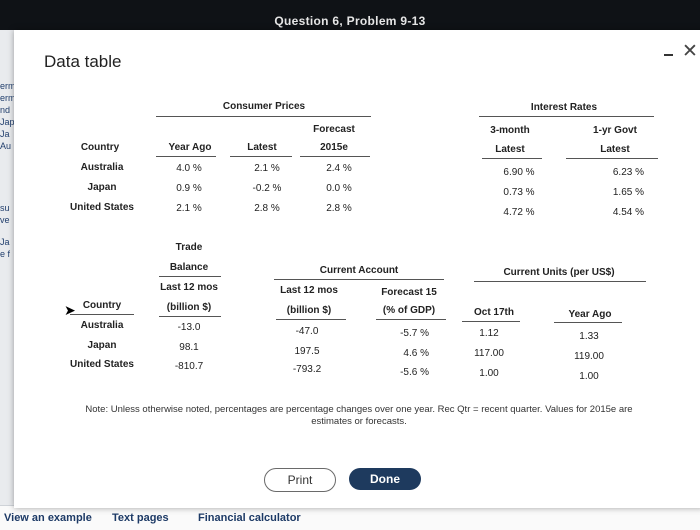  I want to click on currency-units-header: Current Units (per US$), so click(559, 272).